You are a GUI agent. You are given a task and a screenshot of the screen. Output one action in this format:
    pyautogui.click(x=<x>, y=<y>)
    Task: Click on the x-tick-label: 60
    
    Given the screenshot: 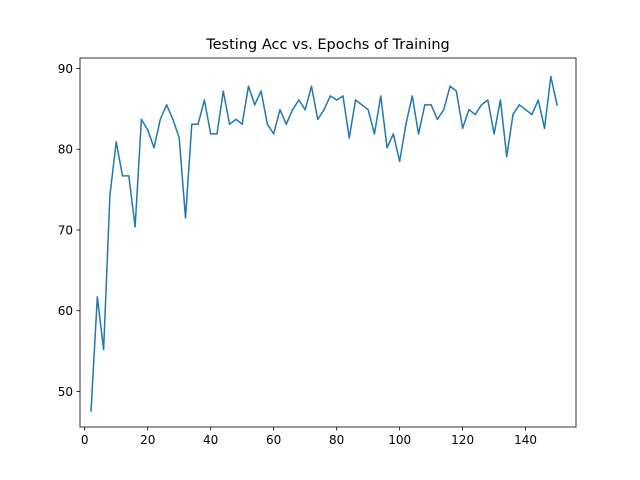 What is the action you would take?
    pyautogui.click(x=273, y=440)
    